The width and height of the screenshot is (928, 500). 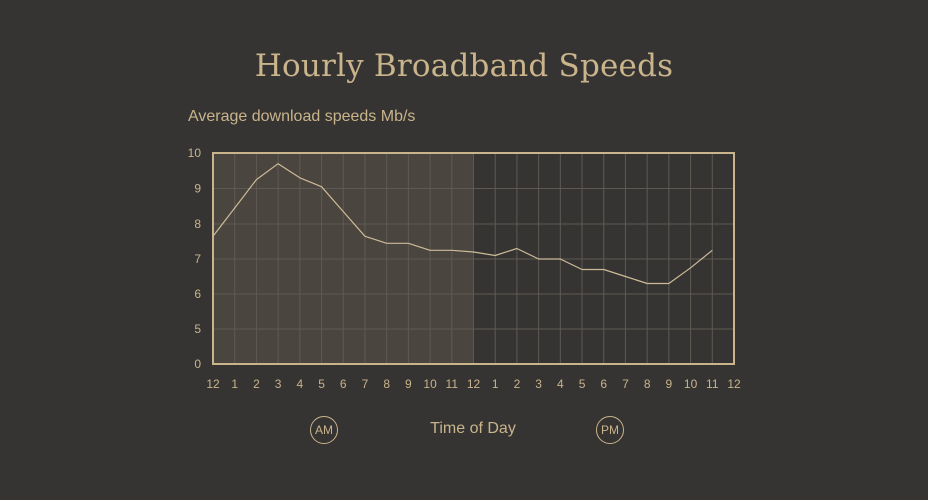 I want to click on y-axis-title: Average download speeds Mb/s, so click(x=302, y=116).